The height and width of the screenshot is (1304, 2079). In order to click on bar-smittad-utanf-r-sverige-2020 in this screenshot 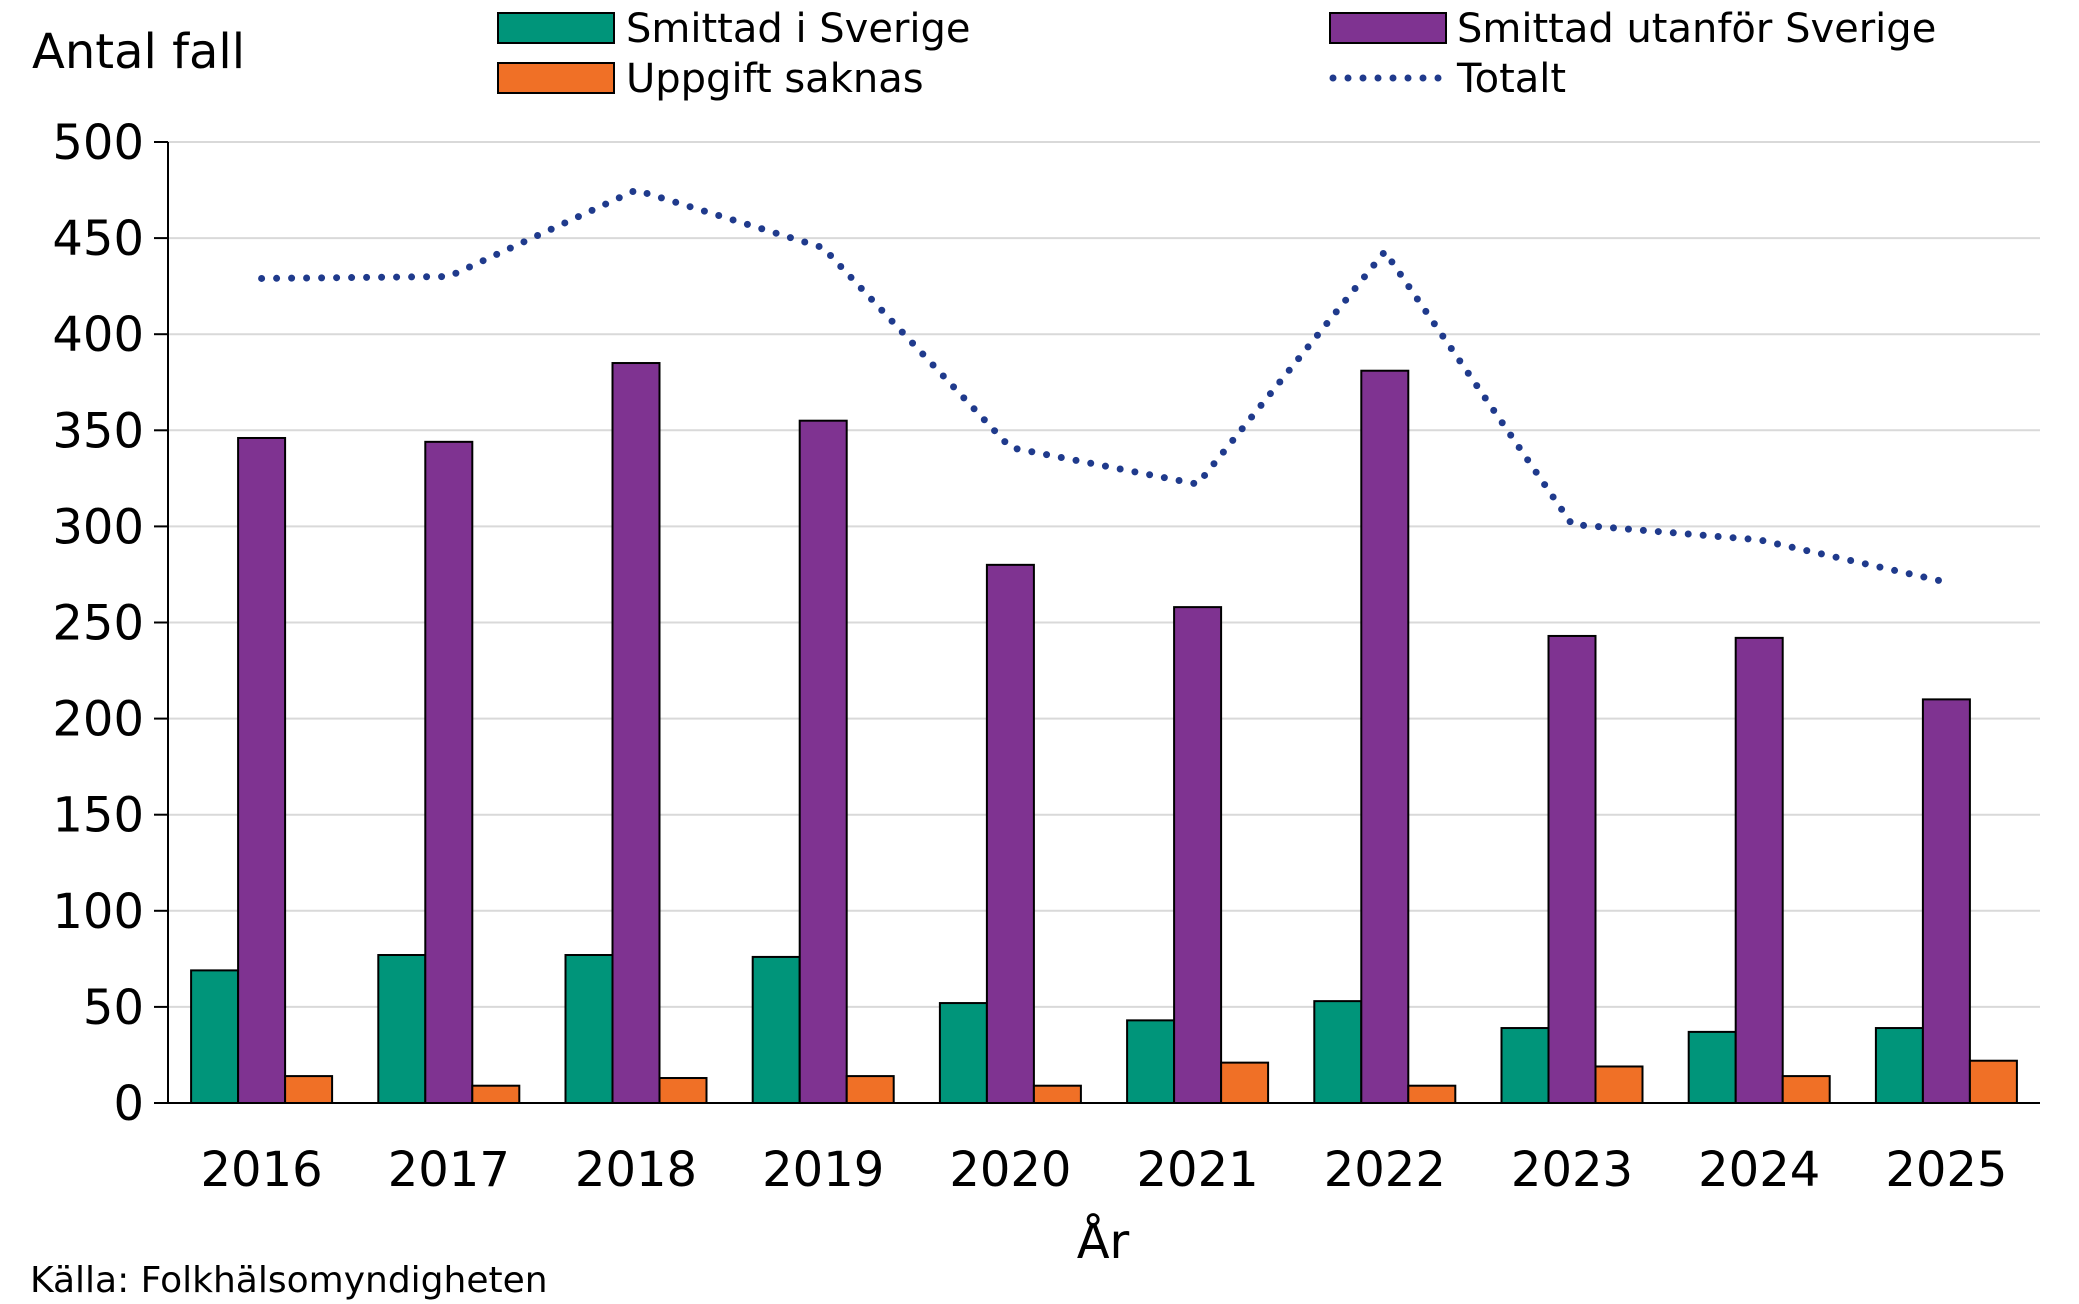, I will do `click(1010, 834)`.